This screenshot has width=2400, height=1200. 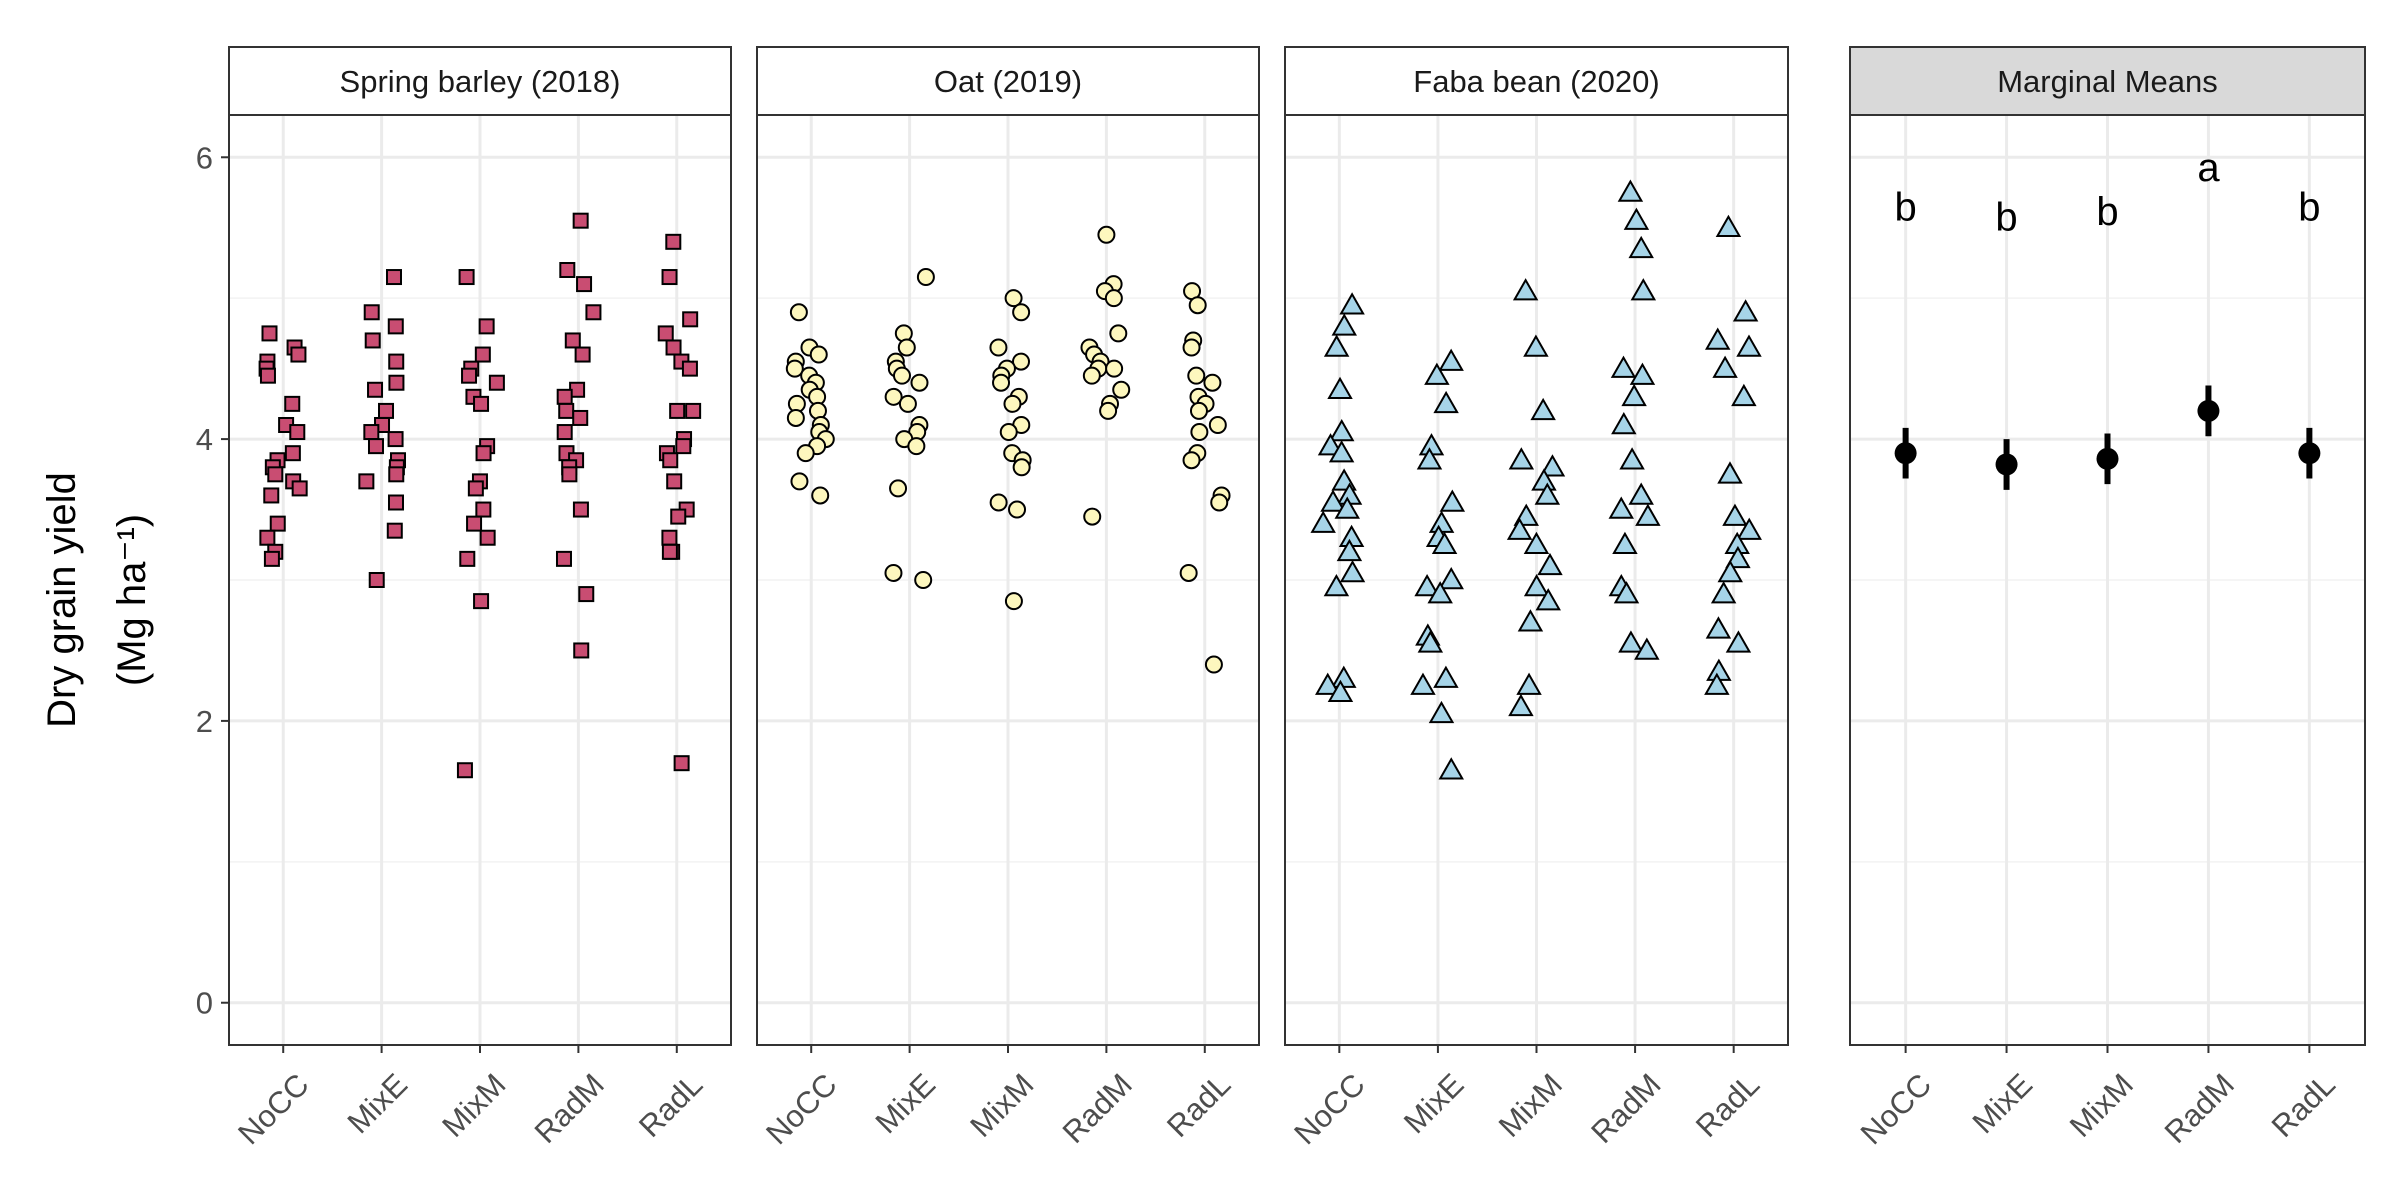 What do you see at coordinates (905, 1103) in the screenshot?
I see `x-tick-label: MixE` at bounding box center [905, 1103].